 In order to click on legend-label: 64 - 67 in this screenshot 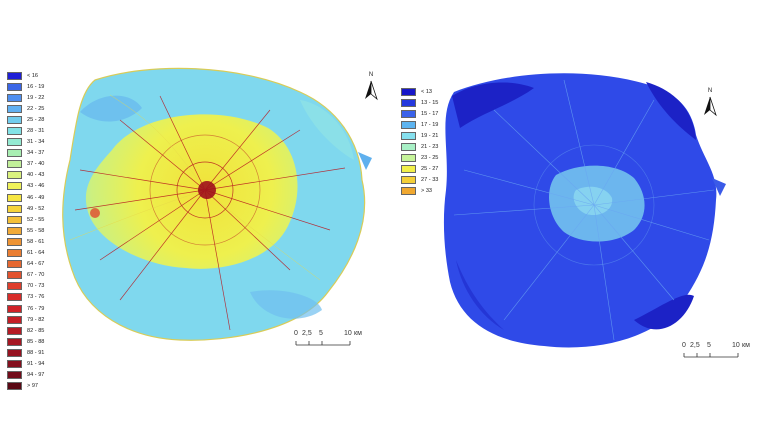, I will do `click(36, 264)`.